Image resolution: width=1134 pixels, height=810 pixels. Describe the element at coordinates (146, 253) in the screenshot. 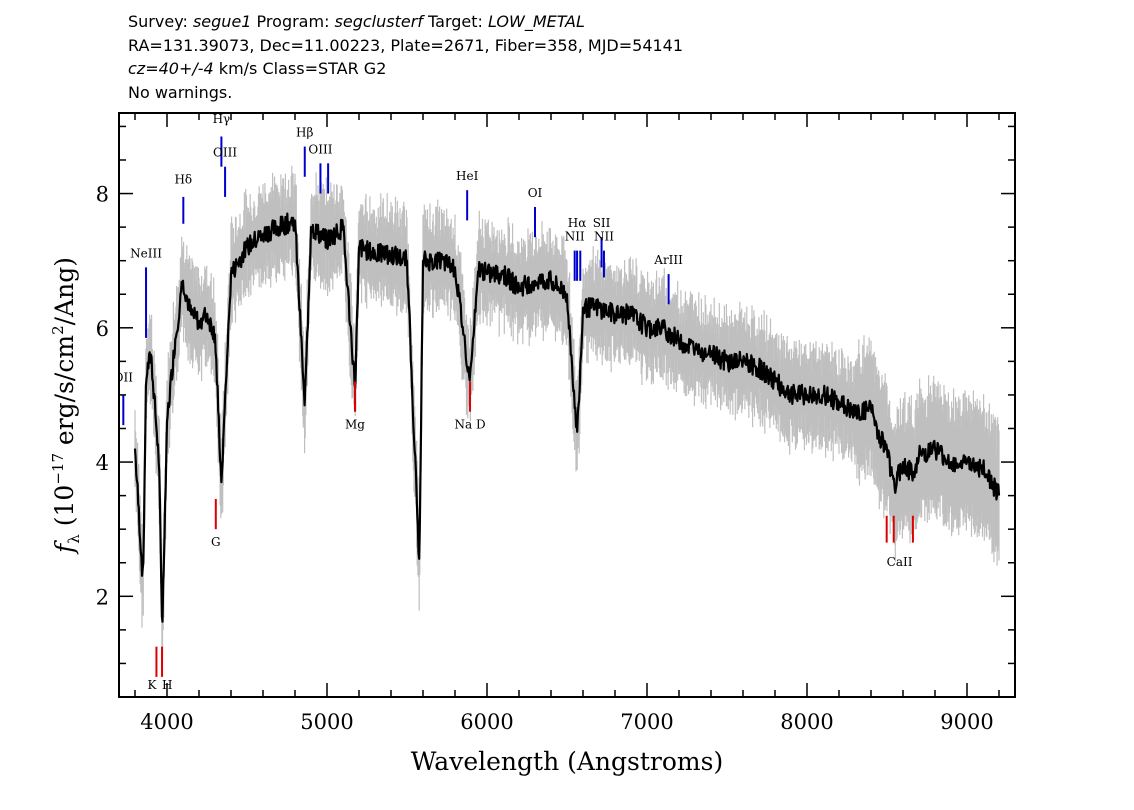

I see `emission-line-label: NeIII` at that location.